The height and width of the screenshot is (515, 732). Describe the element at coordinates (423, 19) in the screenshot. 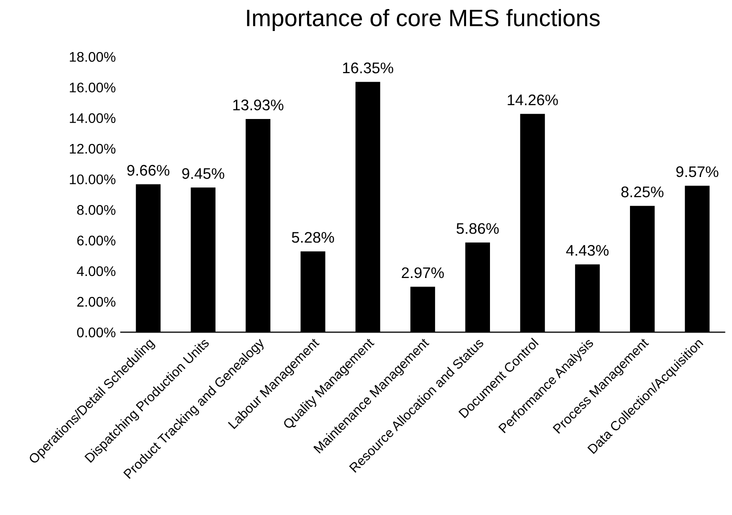

I see `chart-title: Importance of core MES functions` at that location.